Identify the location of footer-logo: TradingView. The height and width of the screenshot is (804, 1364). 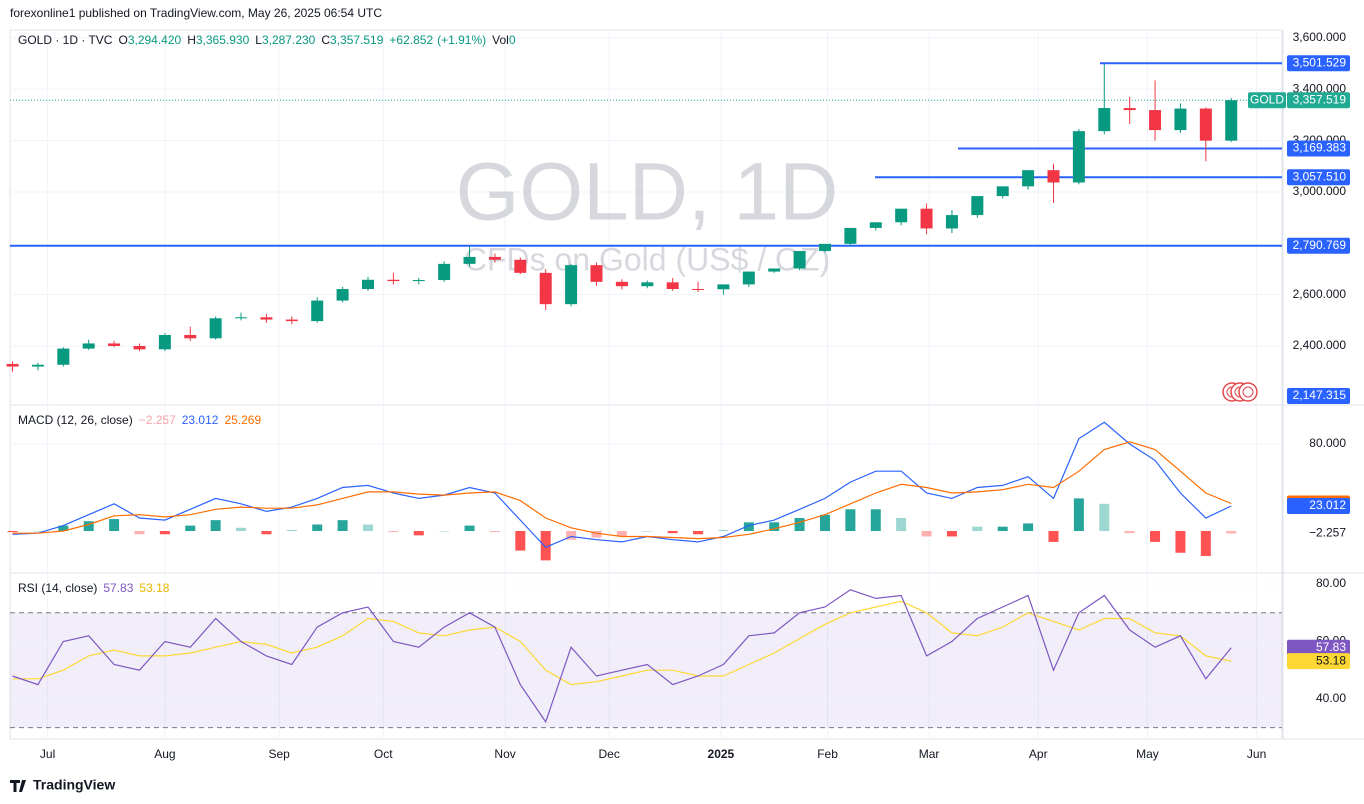
(62, 785).